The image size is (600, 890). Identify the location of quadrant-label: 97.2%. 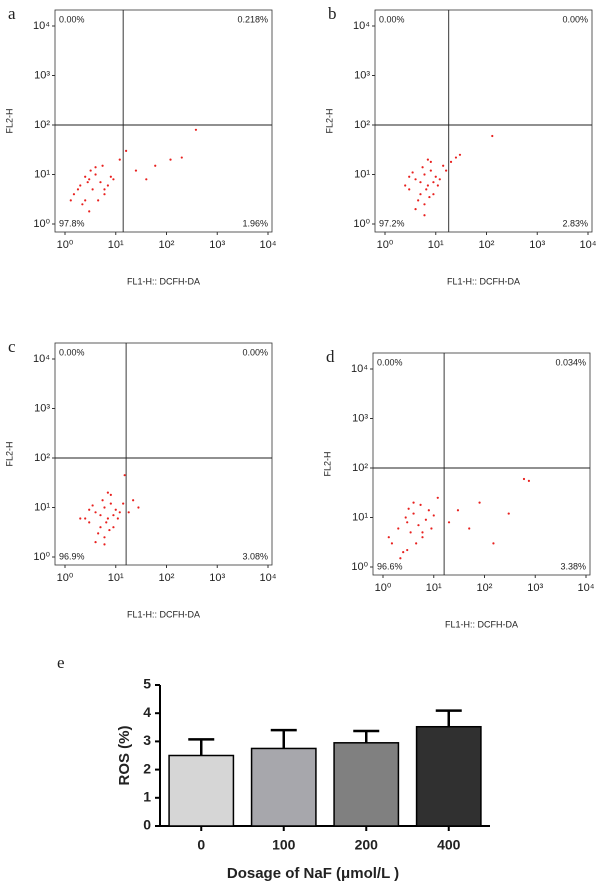
(392, 223).